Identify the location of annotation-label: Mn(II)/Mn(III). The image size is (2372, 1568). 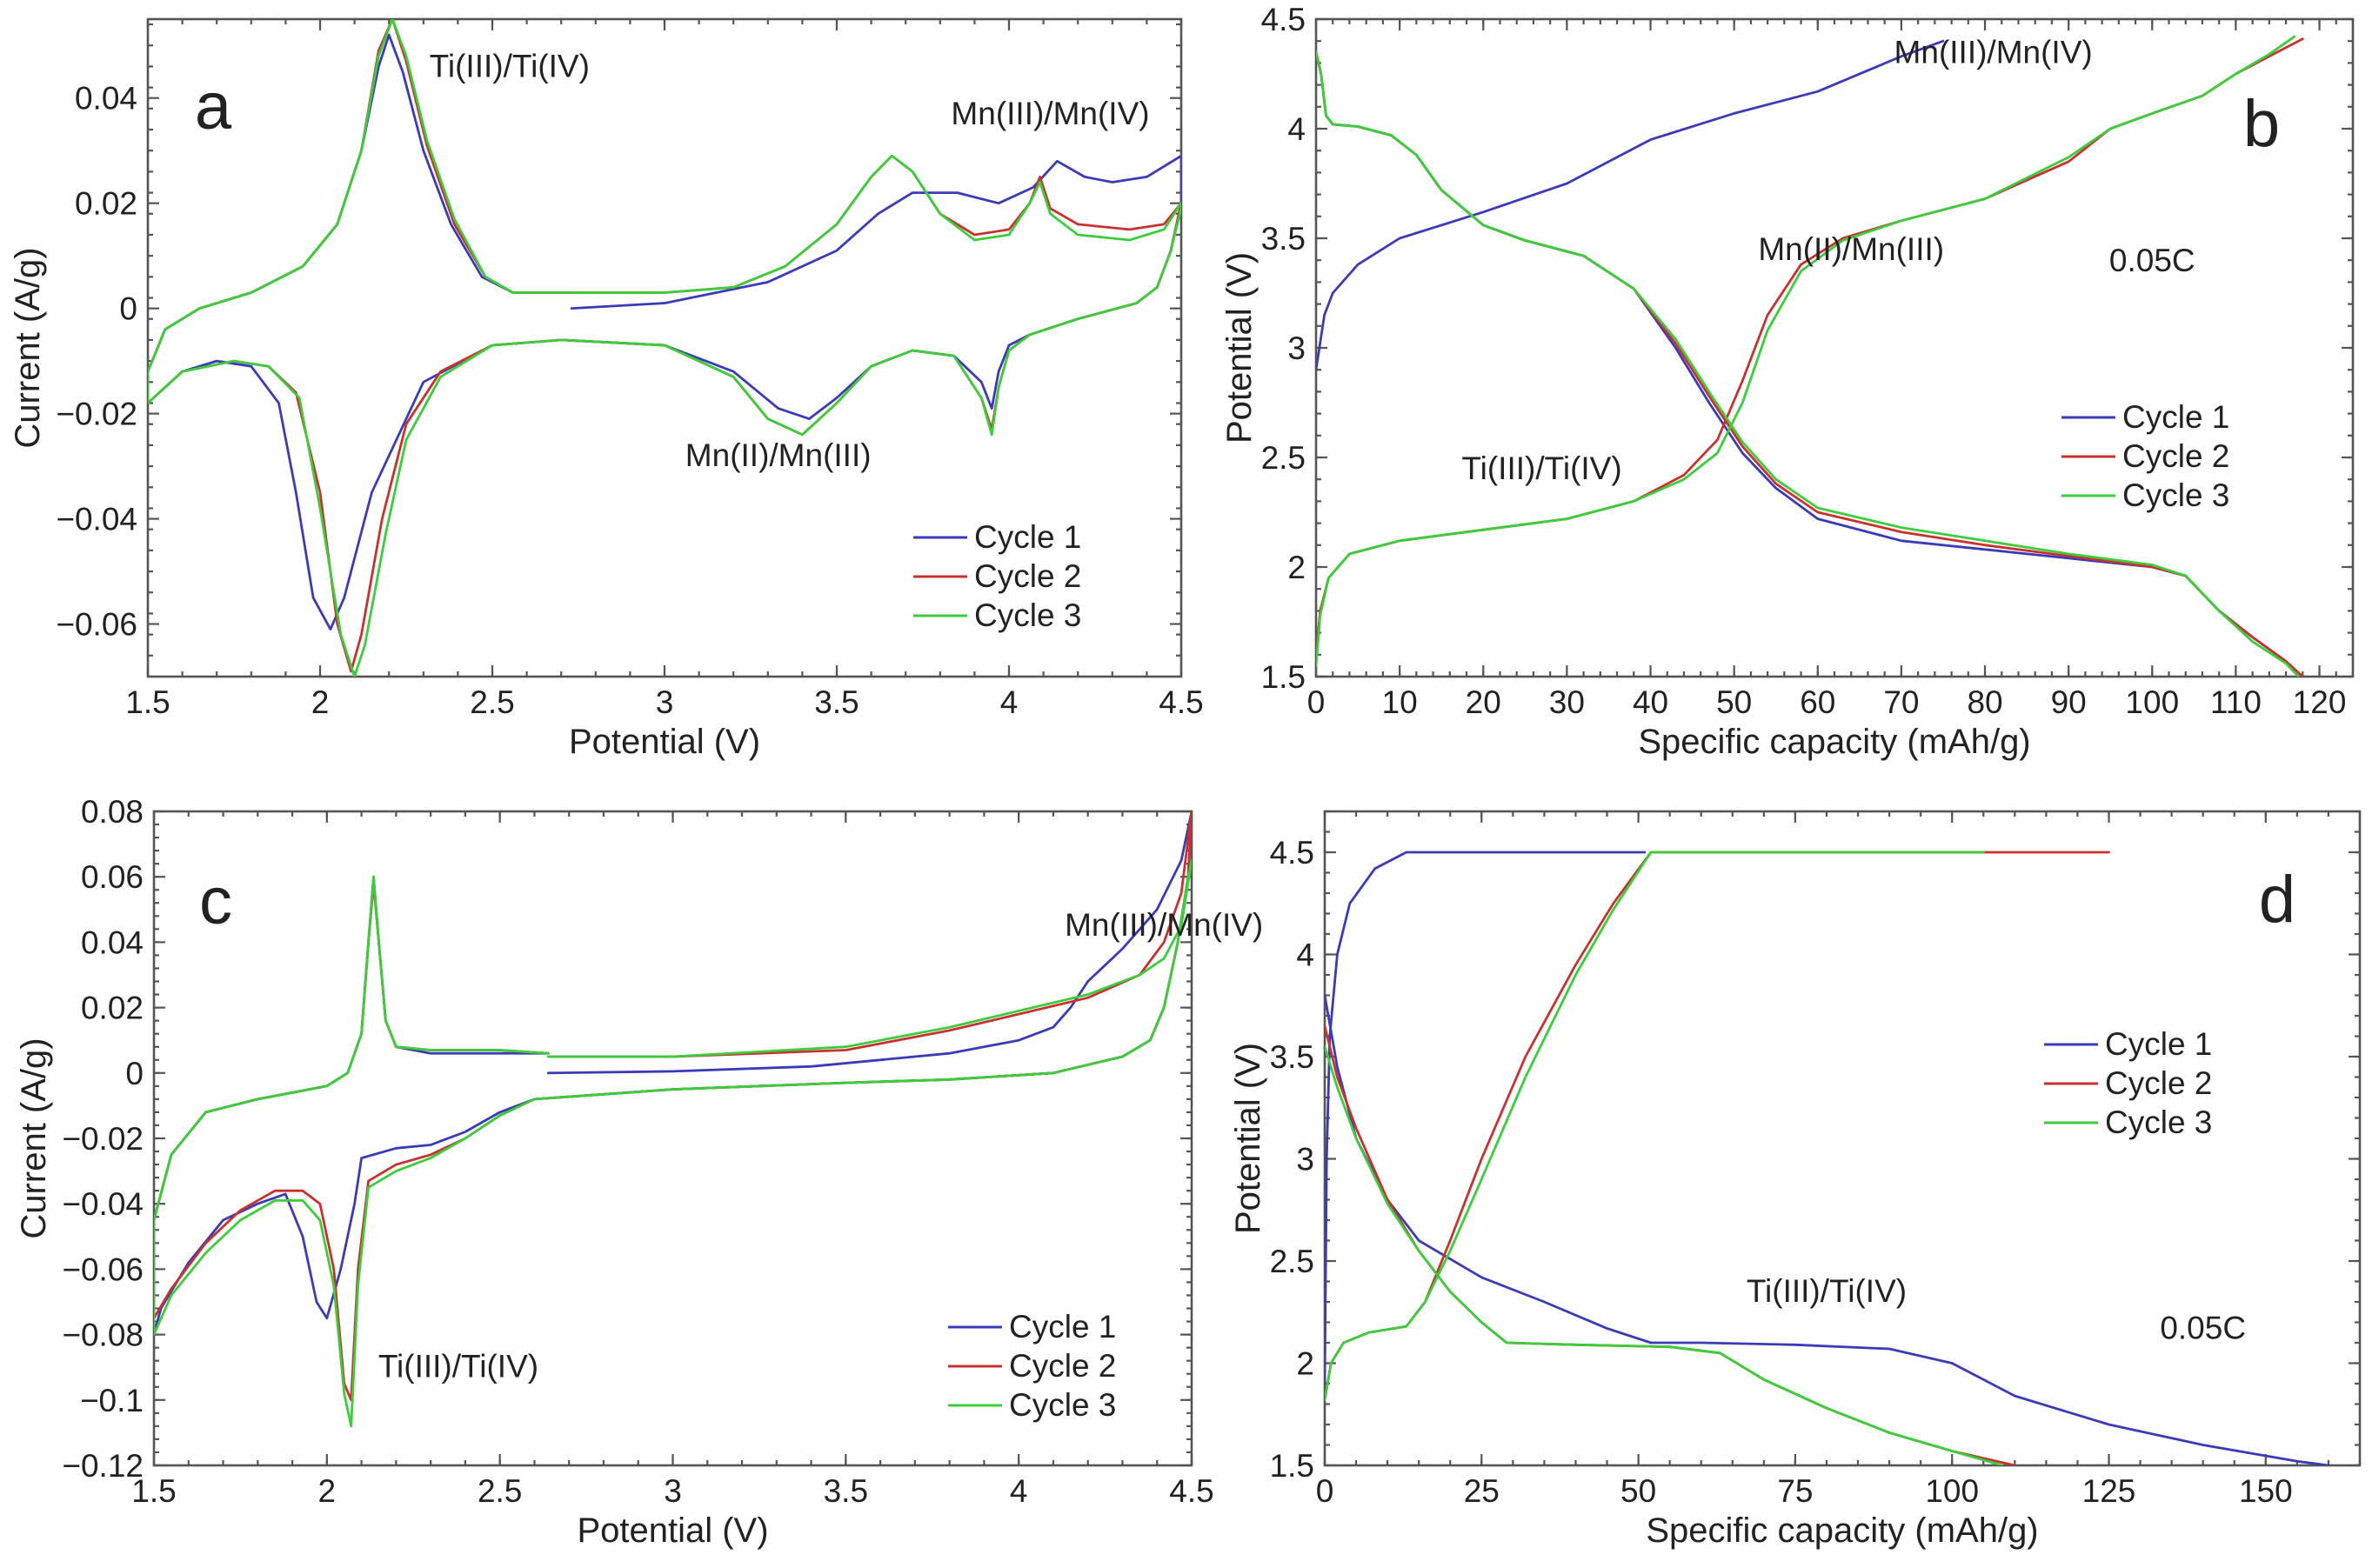
(1851, 249).